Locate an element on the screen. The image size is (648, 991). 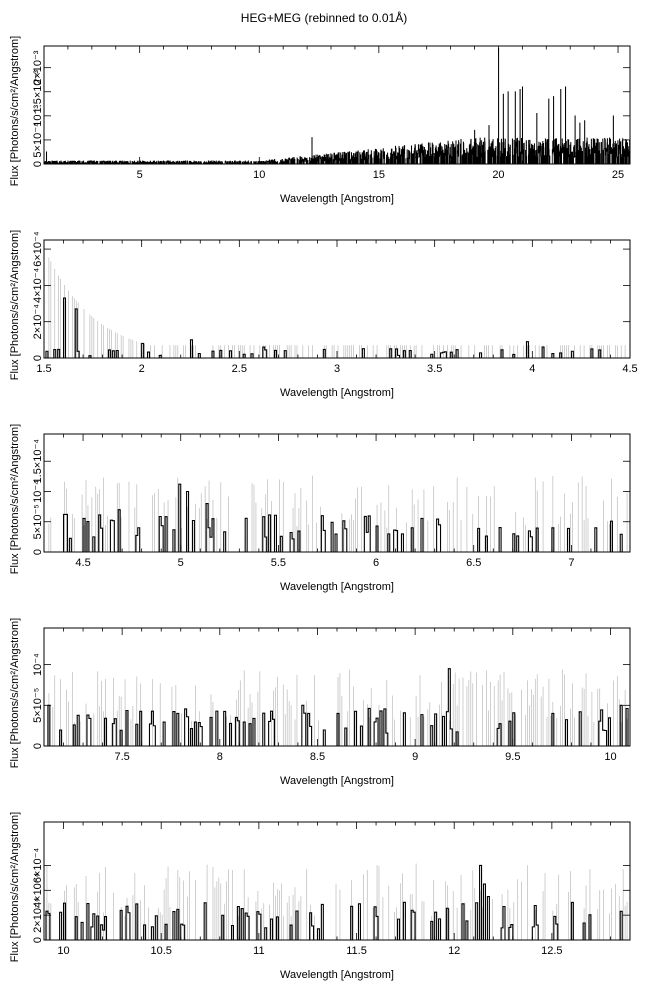
x-tick-label: 9.5 is located at coordinates (512, 757).